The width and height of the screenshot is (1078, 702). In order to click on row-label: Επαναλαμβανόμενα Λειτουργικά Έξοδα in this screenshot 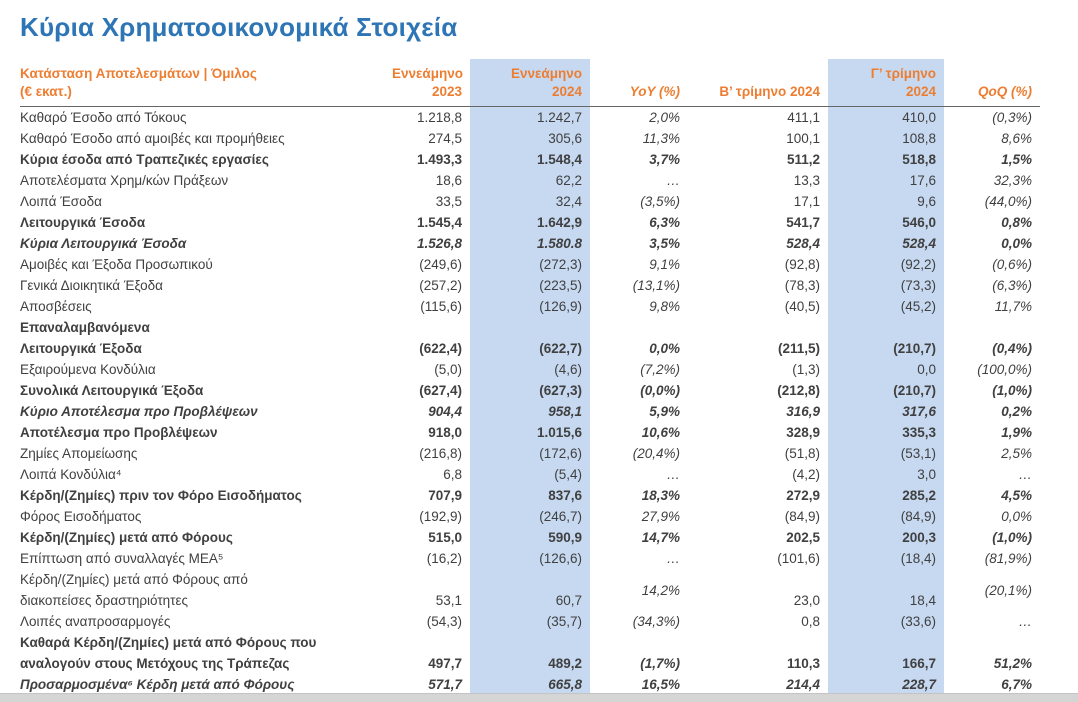, I will do `click(85, 338)`.